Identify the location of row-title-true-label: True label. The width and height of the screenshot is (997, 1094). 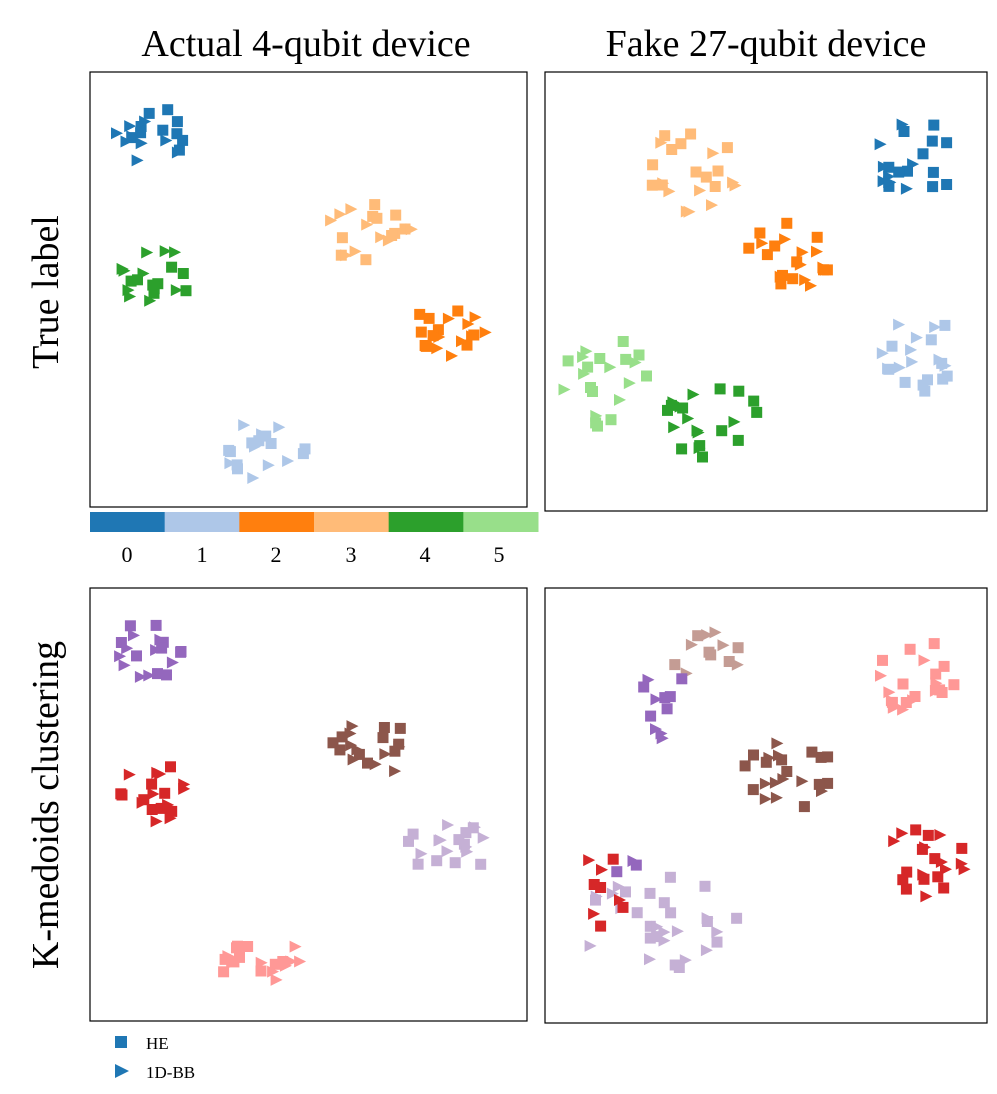
(46, 292).